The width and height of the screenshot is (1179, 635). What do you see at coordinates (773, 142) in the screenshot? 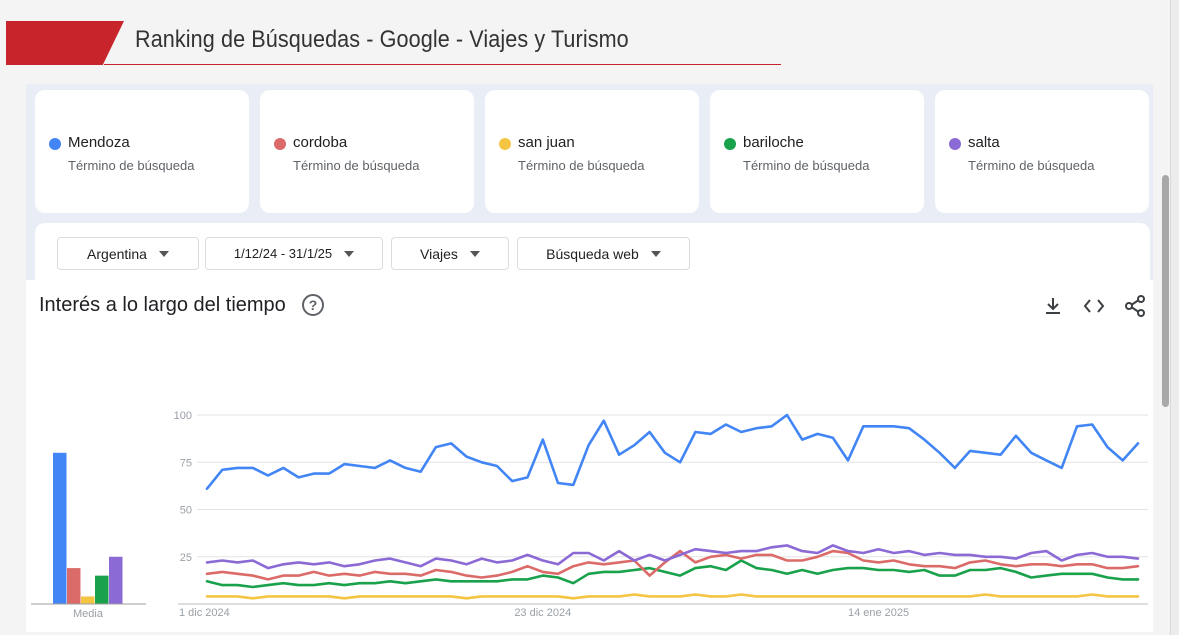
I see `term-label: bariloche` at bounding box center [773, 142].